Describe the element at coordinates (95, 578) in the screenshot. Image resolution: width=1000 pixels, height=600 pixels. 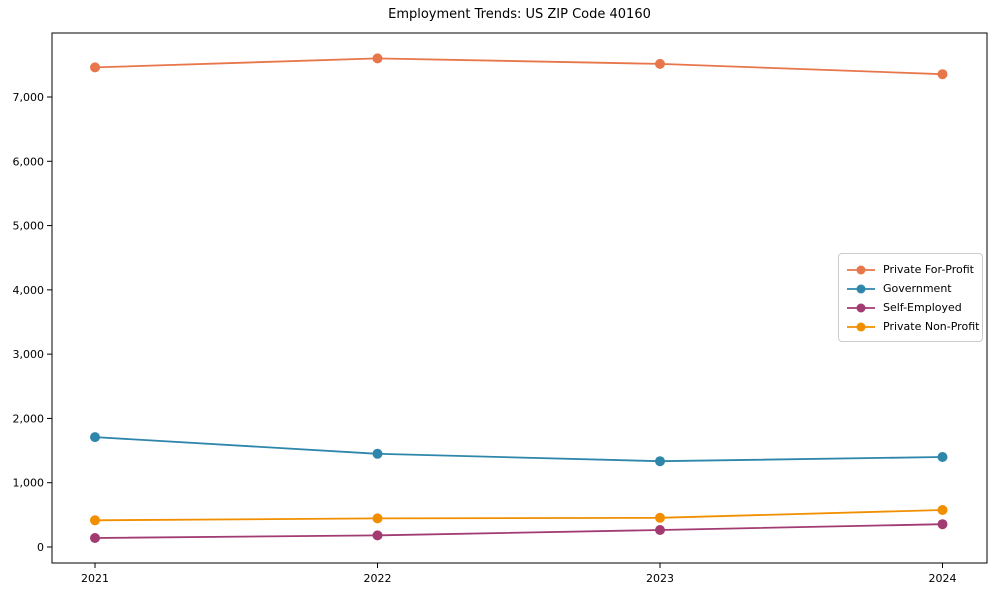
I see `x-tick-label: 2021` at that location.